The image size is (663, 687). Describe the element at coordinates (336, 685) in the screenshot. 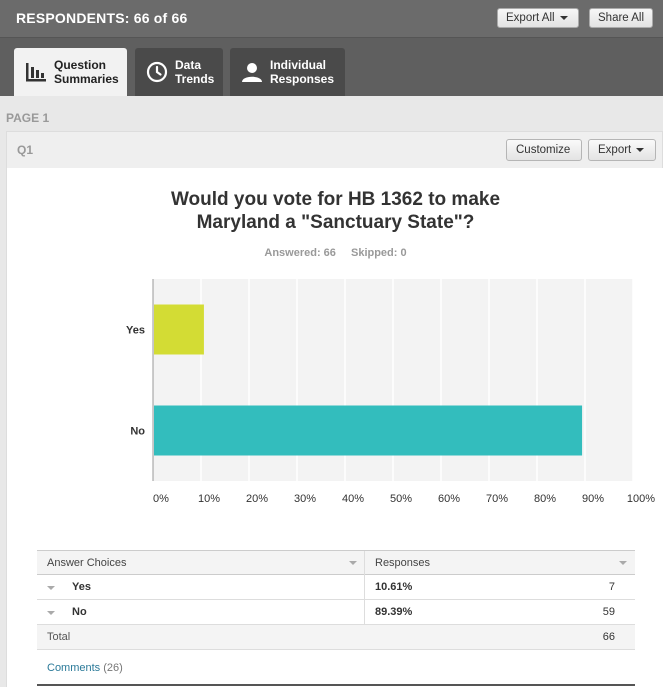

I see `divider` at that location.